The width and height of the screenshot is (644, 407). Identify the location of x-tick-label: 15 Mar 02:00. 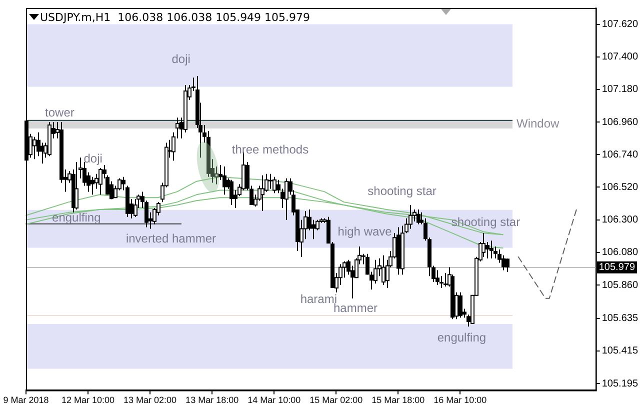
(336, 400).